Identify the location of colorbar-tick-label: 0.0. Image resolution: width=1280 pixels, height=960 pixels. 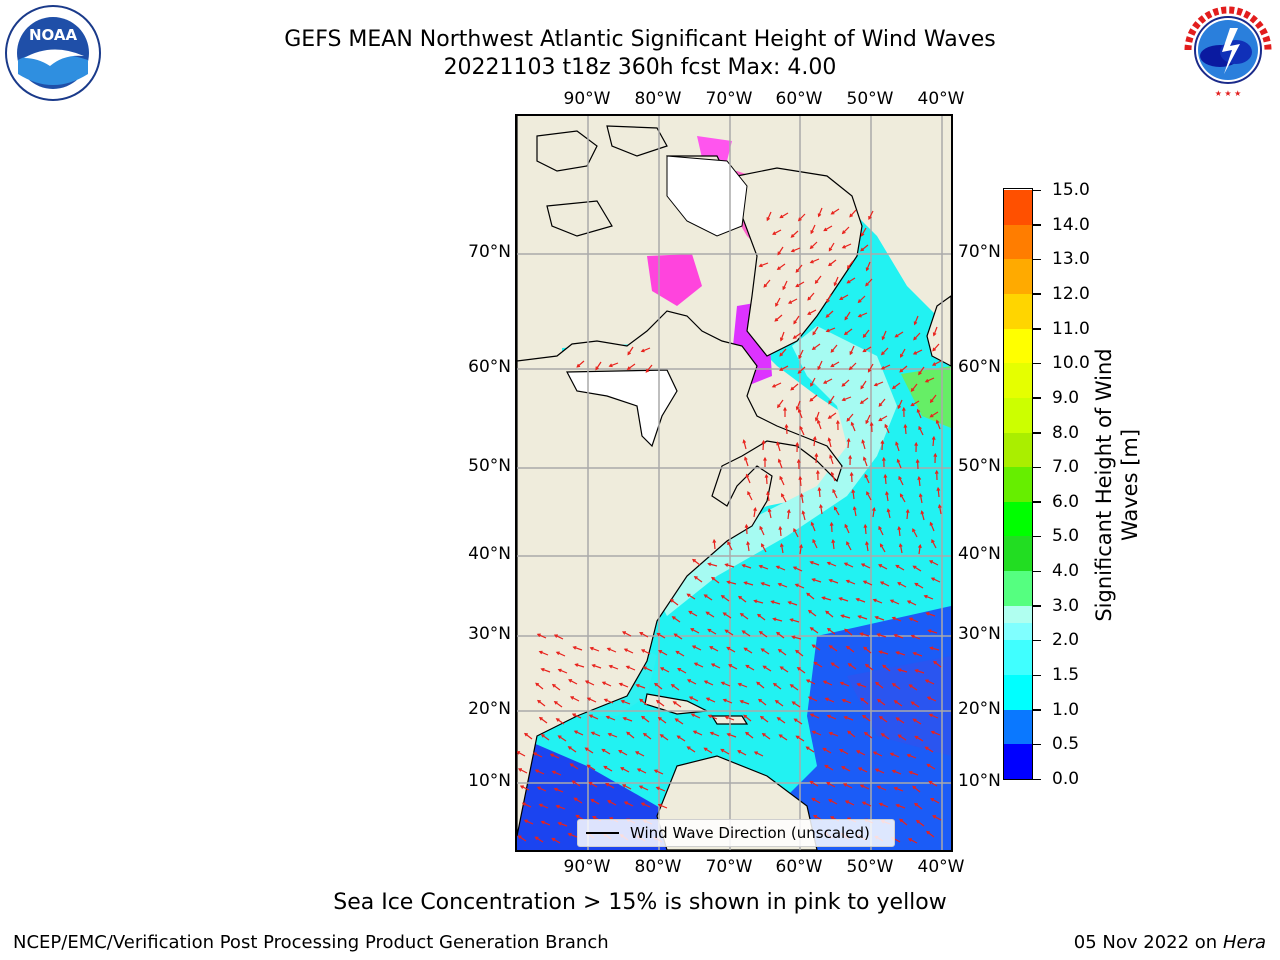
(1066, 779).